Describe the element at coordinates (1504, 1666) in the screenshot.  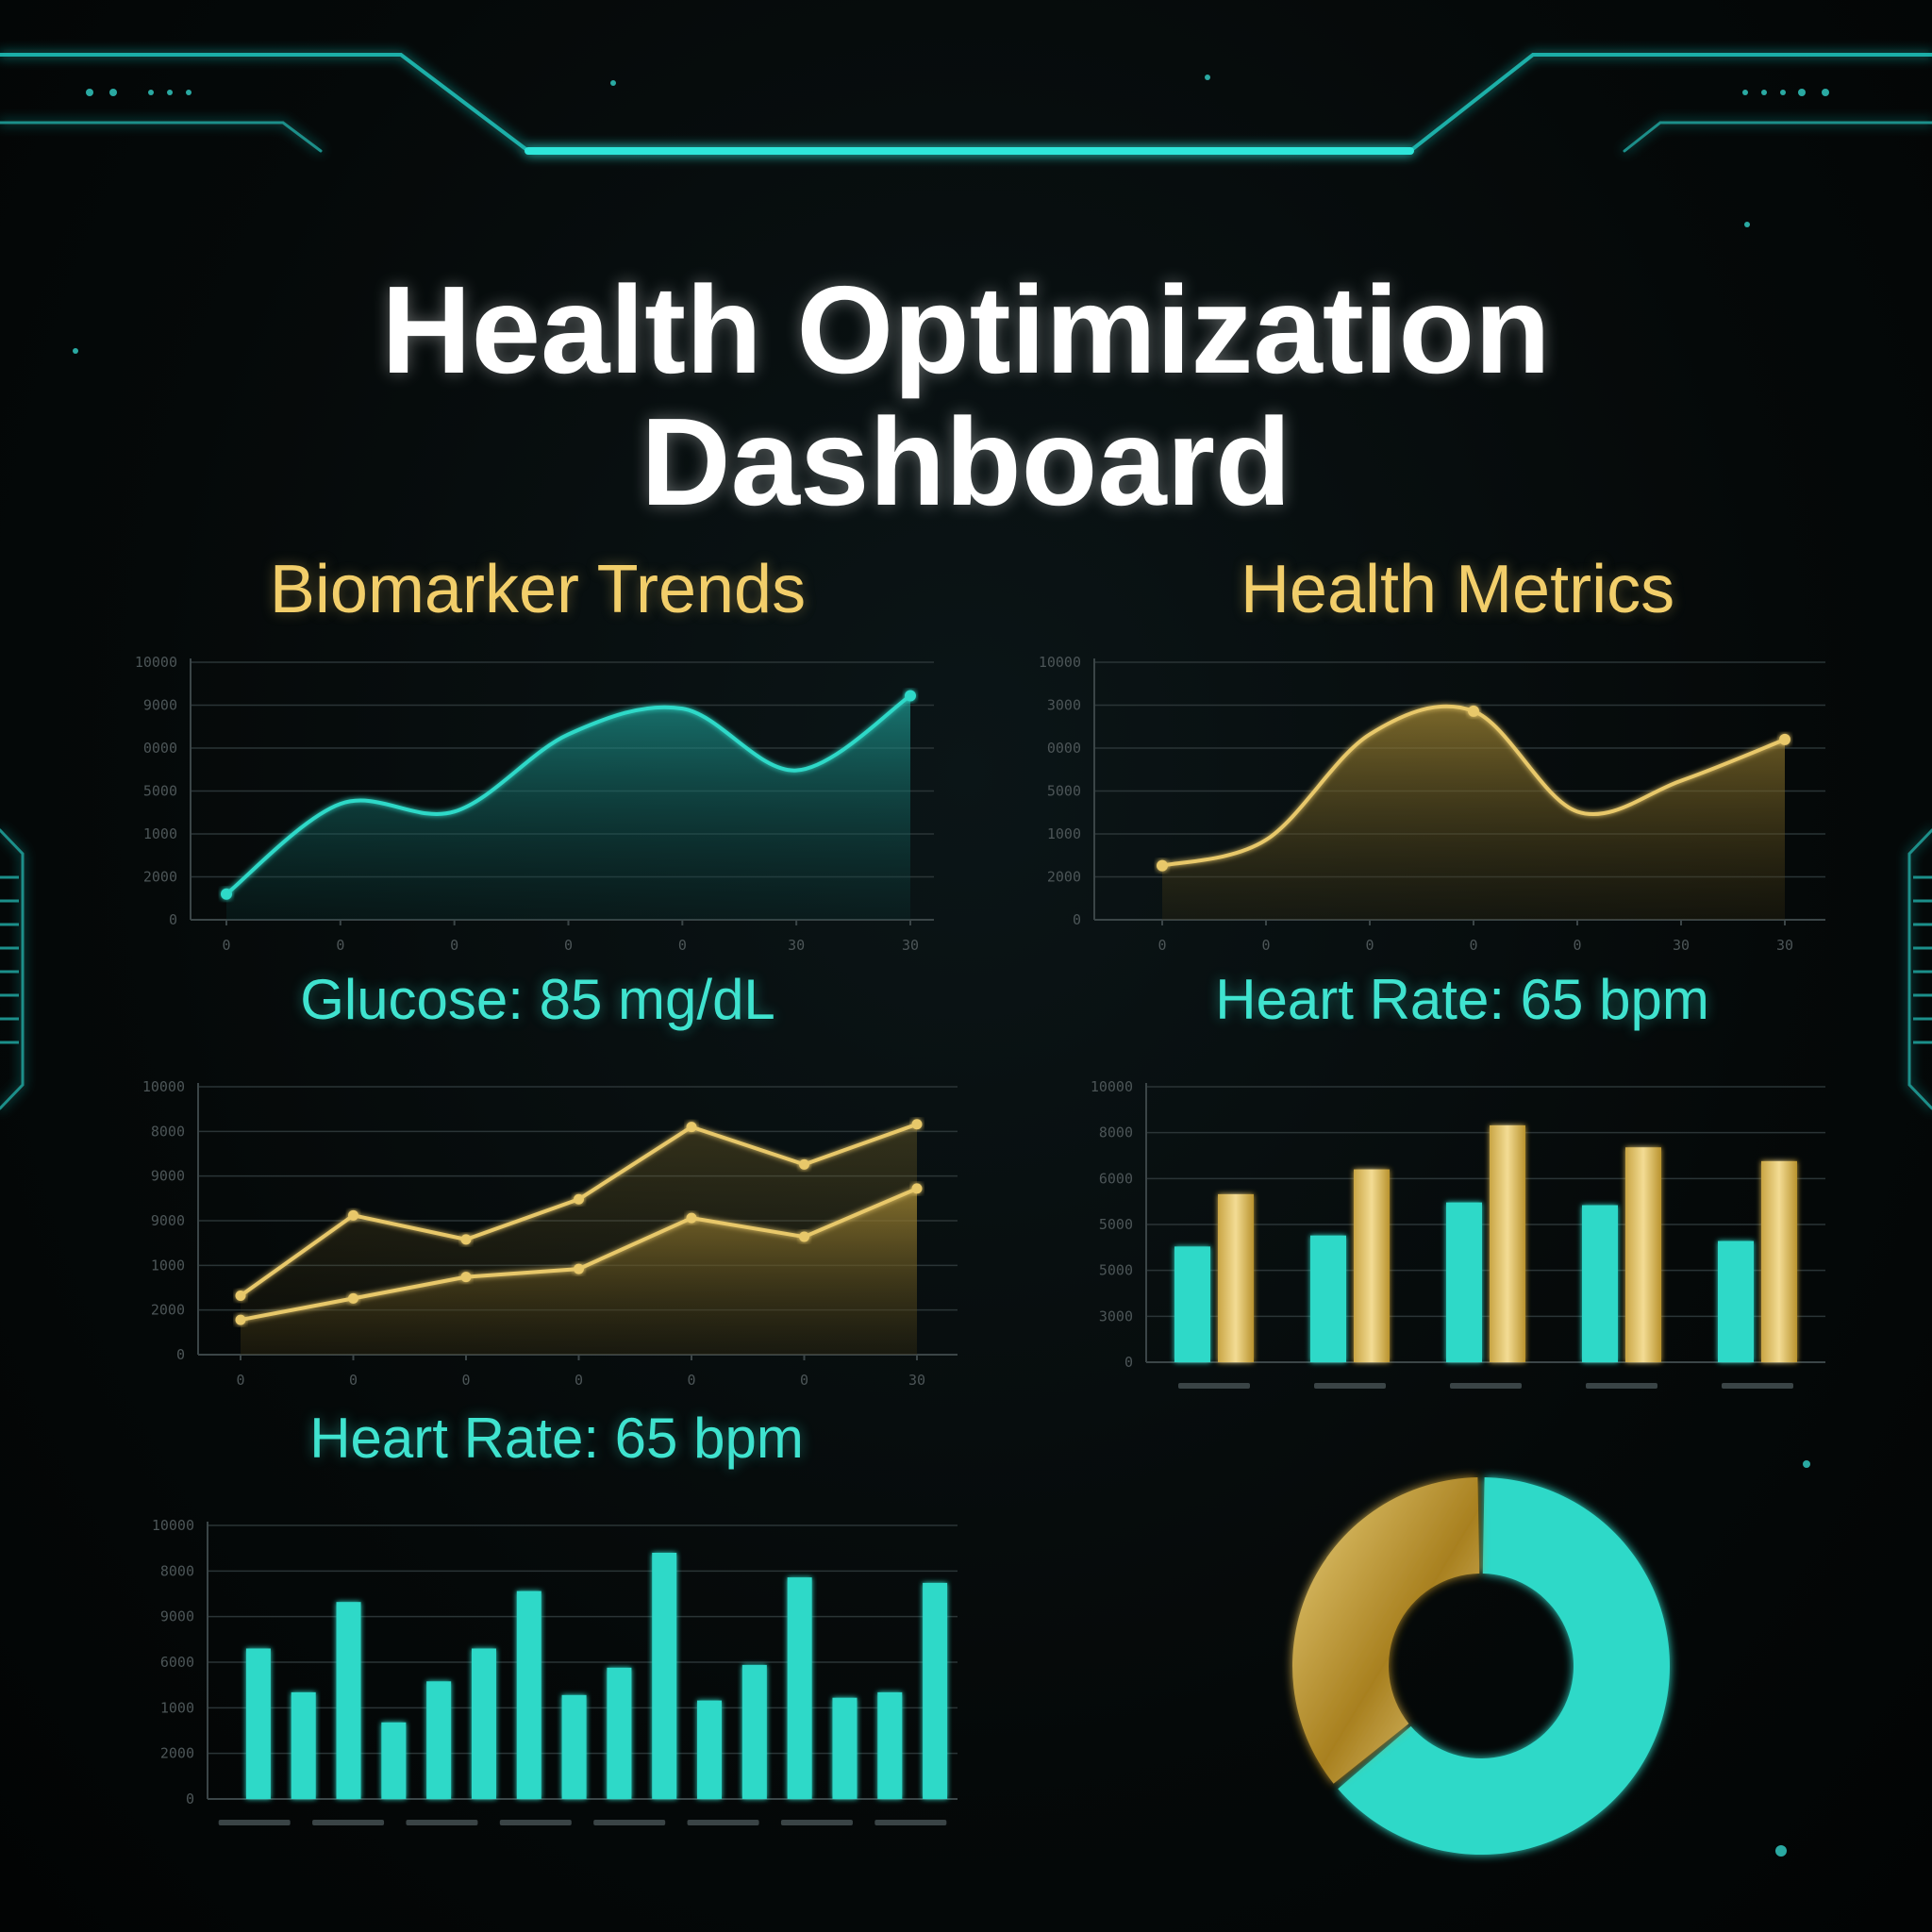
I see `donut-slice-teal` at that location.